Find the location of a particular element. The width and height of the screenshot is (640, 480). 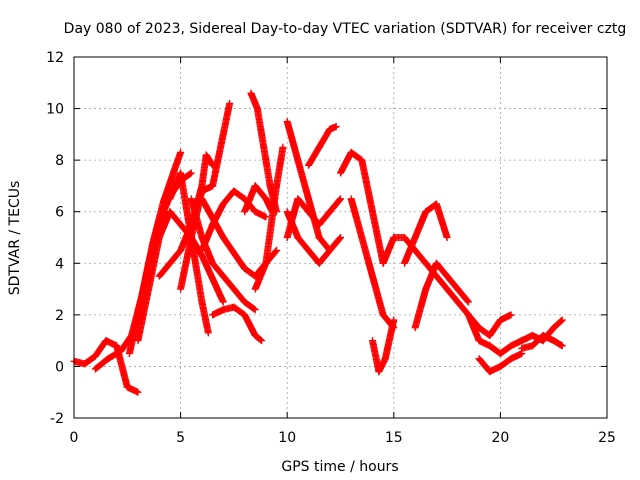

x-tick-label: 10 is located at coordinates (287, 438).